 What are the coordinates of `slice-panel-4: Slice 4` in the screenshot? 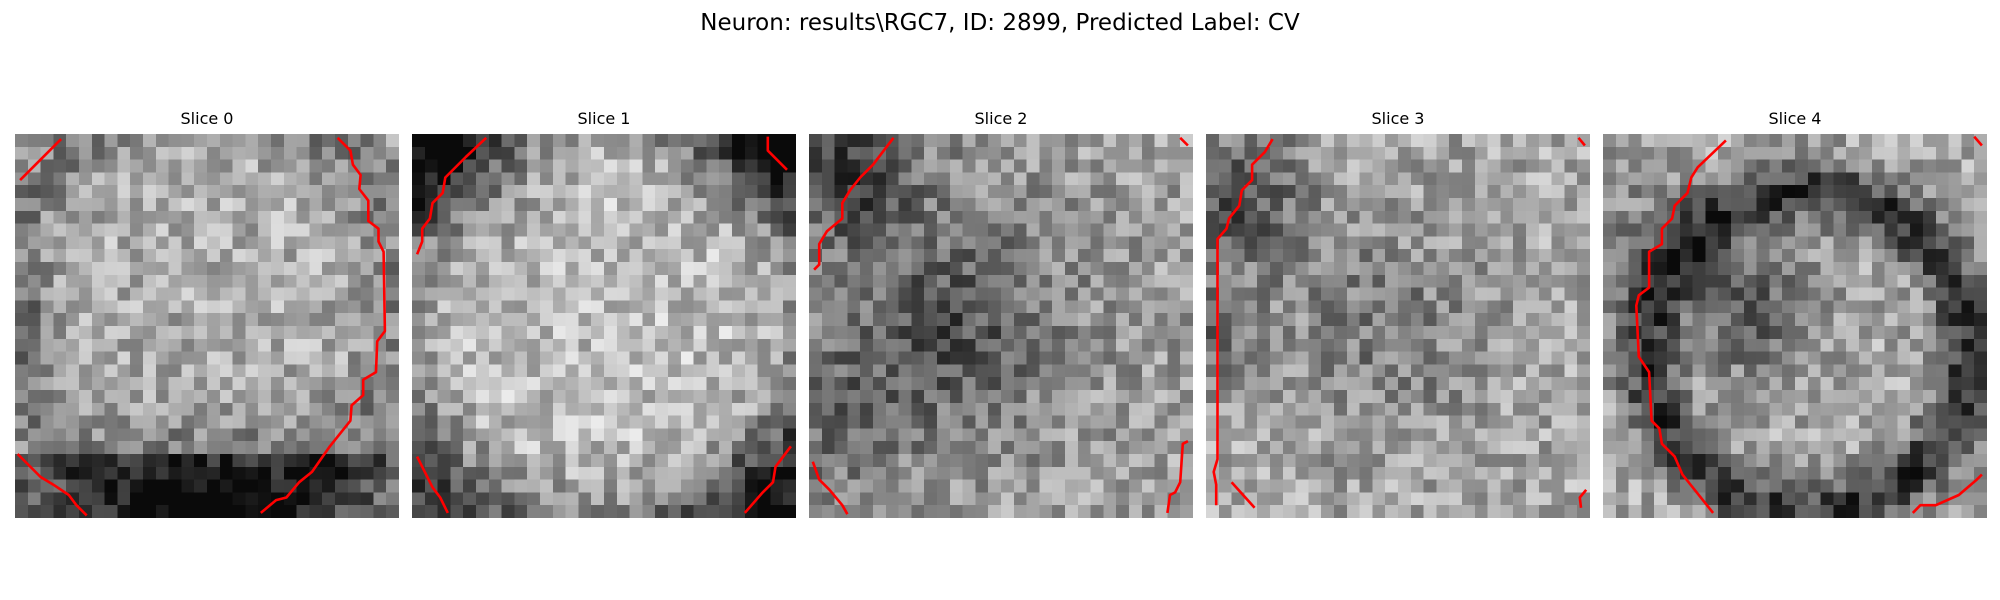 It's located at (1795, 313).